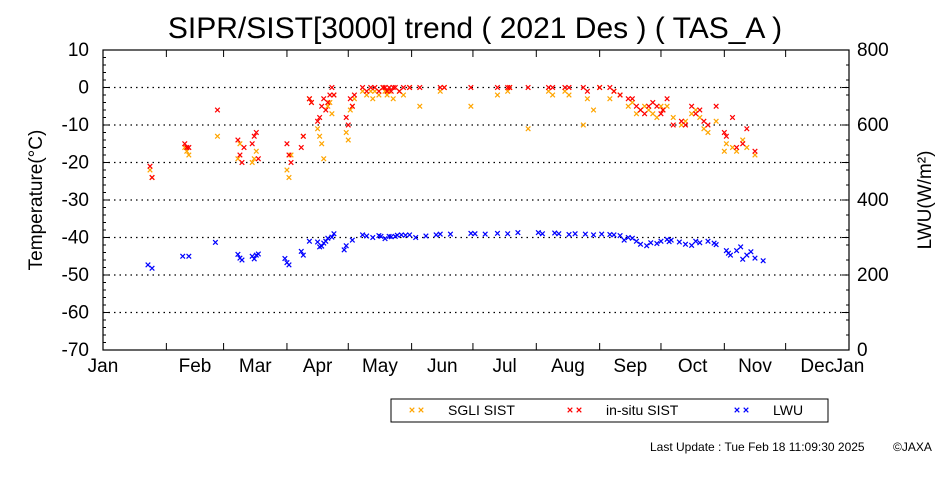 This screenshot has width=950, height=480. I want to click on y-tick-label: -50, so click(75, 275).